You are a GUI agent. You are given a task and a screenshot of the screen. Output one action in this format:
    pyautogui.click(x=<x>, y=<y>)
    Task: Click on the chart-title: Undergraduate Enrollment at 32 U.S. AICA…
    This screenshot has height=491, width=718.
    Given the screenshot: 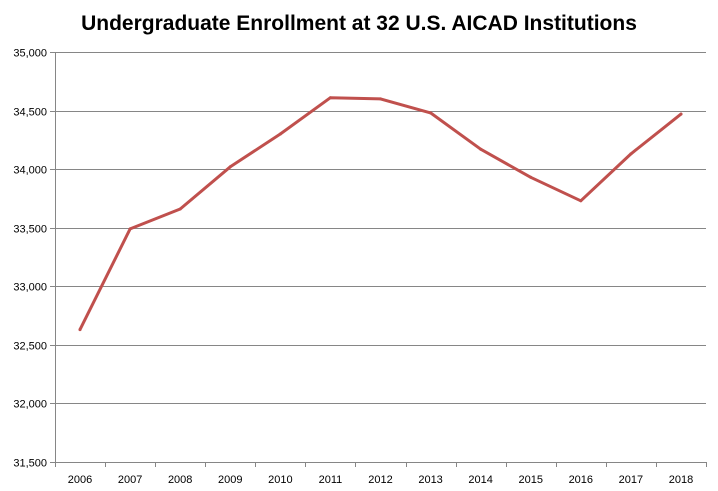 What is the action you would take?
    pyautogui.click(x=359, y=23)
    